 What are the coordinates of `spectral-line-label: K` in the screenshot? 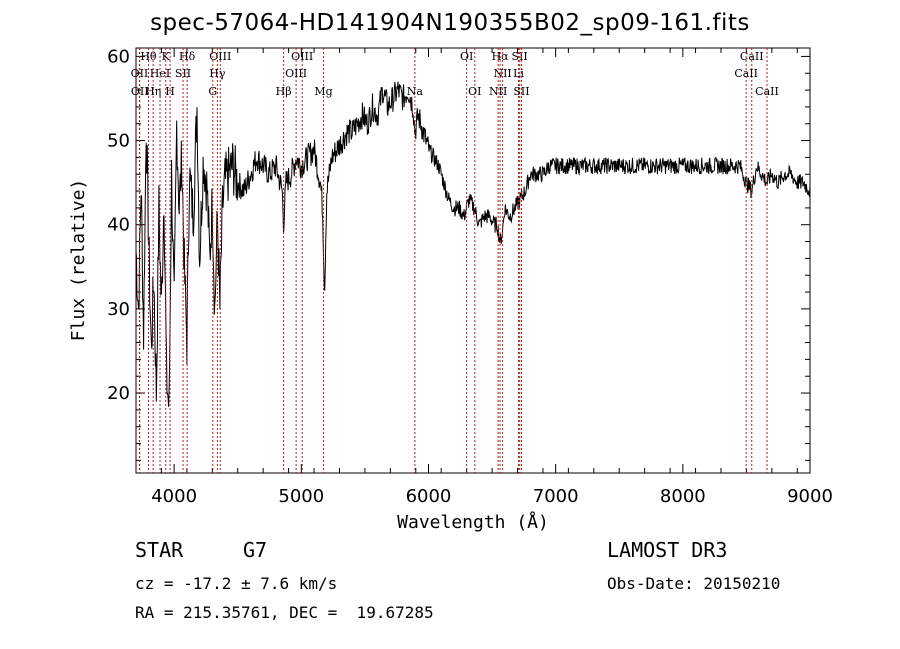 It's located at (166, 56).